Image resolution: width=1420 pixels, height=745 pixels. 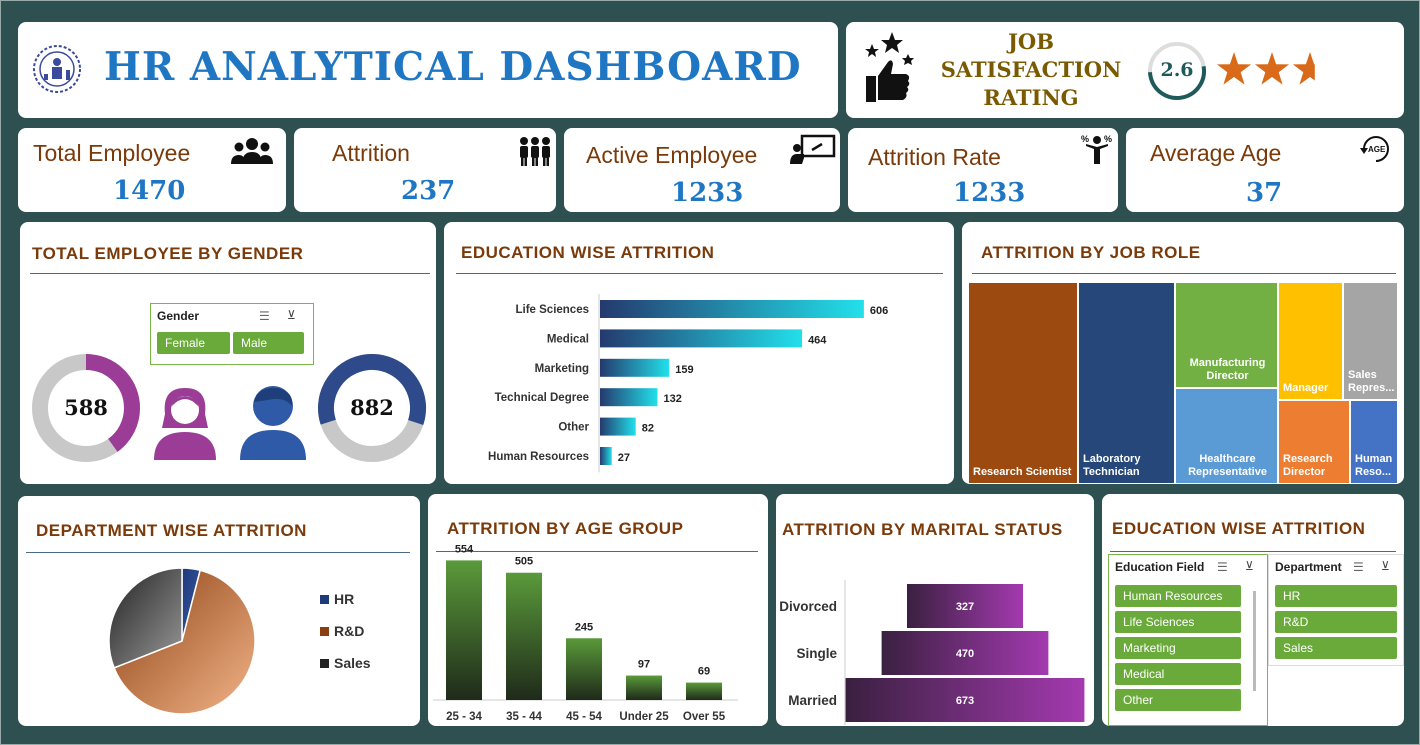 I want to click on slicer-option-sales: Sales, so click(x=1336, y=648).